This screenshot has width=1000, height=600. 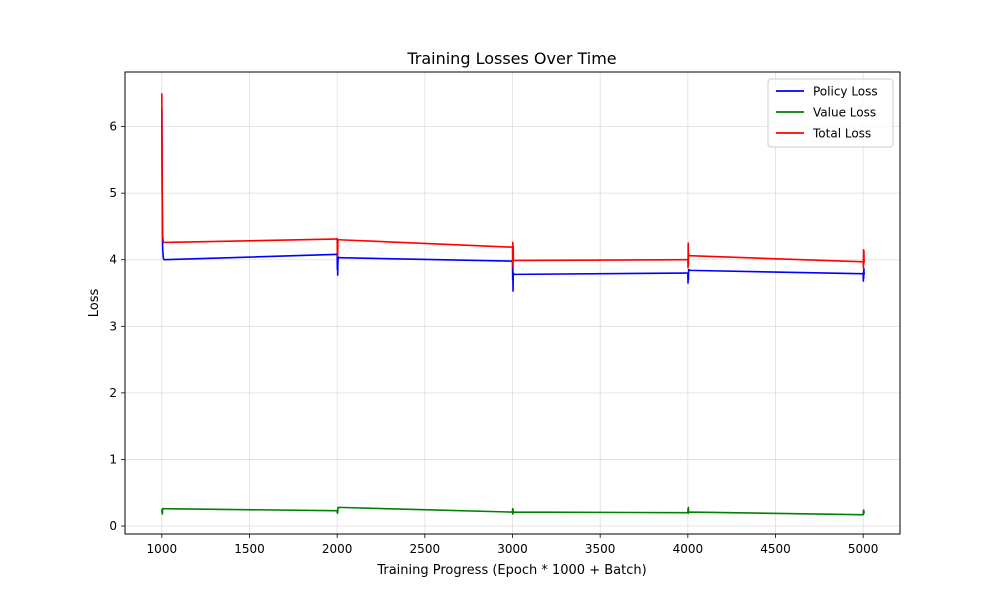 What do you see at coordinates (775, 549) in the screenshot?
I see `x-tick-label: 4500` at bounding box center [775, 549].